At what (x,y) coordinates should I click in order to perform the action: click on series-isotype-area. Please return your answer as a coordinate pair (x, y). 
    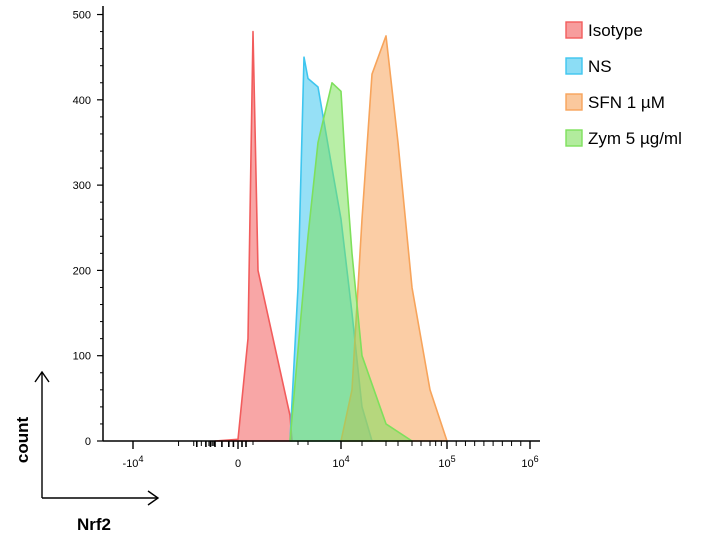
    Looking at the image, I should click on (253, 236).